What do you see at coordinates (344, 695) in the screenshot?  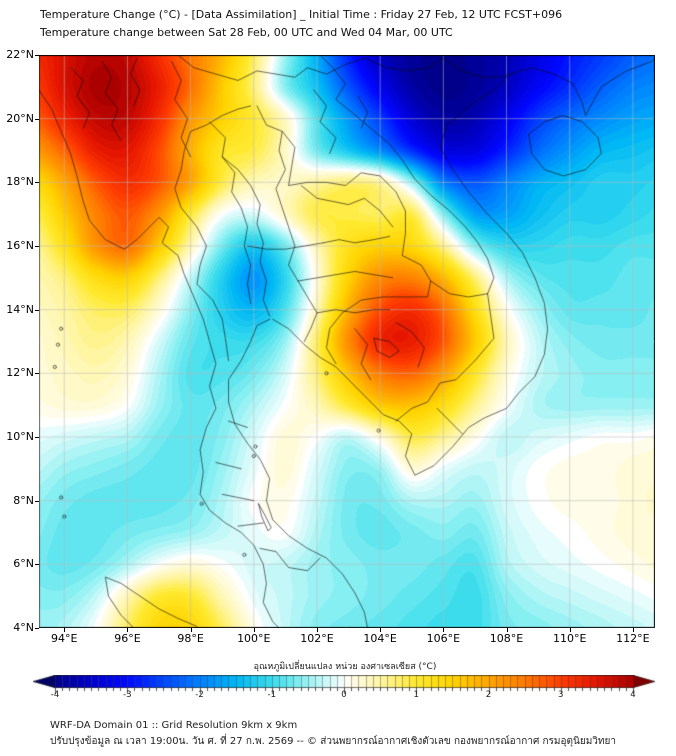 I see `colorbar-tick-label: 0` at bounding box center [344, 695].